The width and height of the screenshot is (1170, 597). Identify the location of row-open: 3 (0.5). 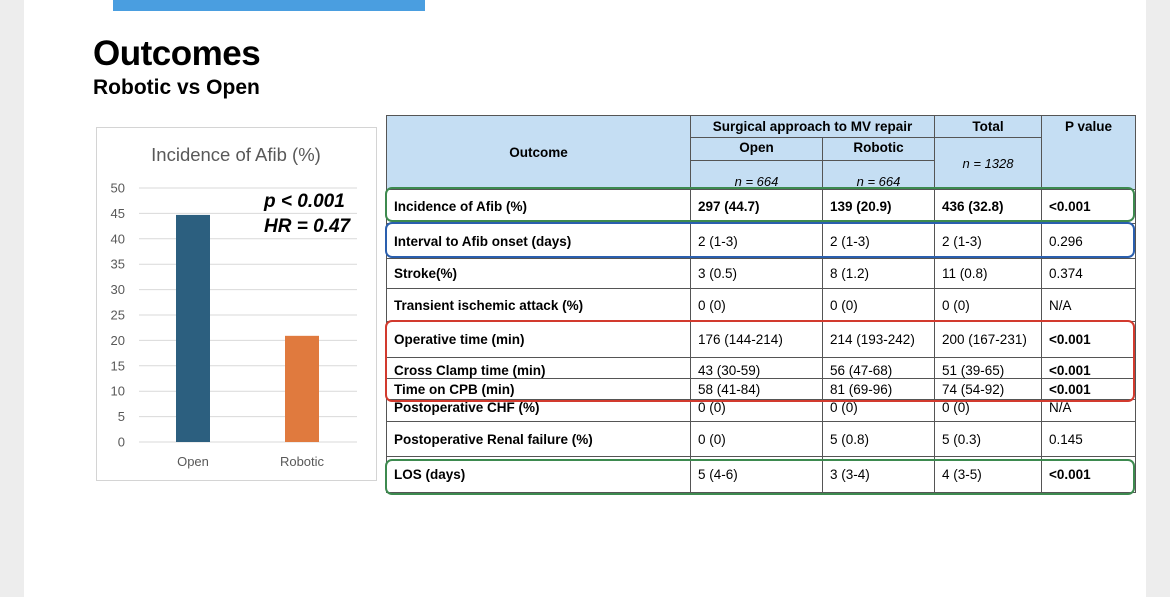
(756, 273).